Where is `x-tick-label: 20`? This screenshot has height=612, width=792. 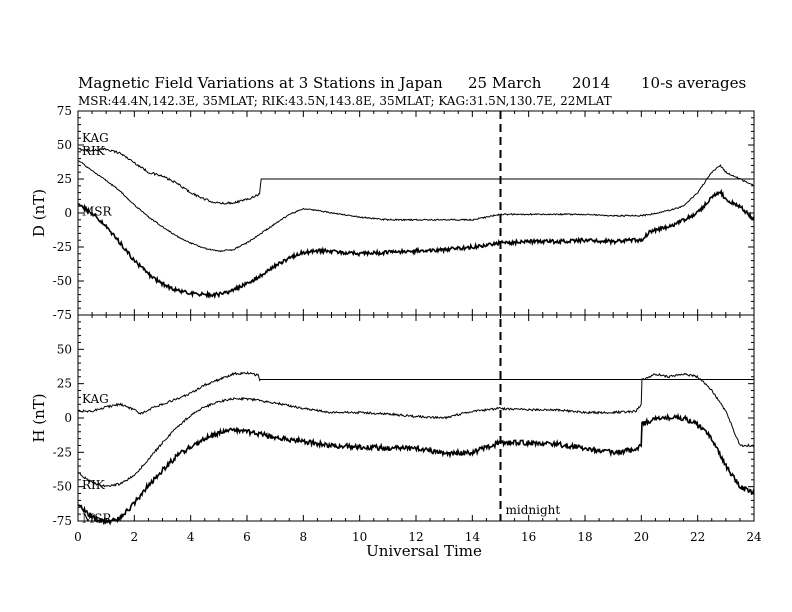 x-tick-label: 20 is located at coordinates (641, 537).